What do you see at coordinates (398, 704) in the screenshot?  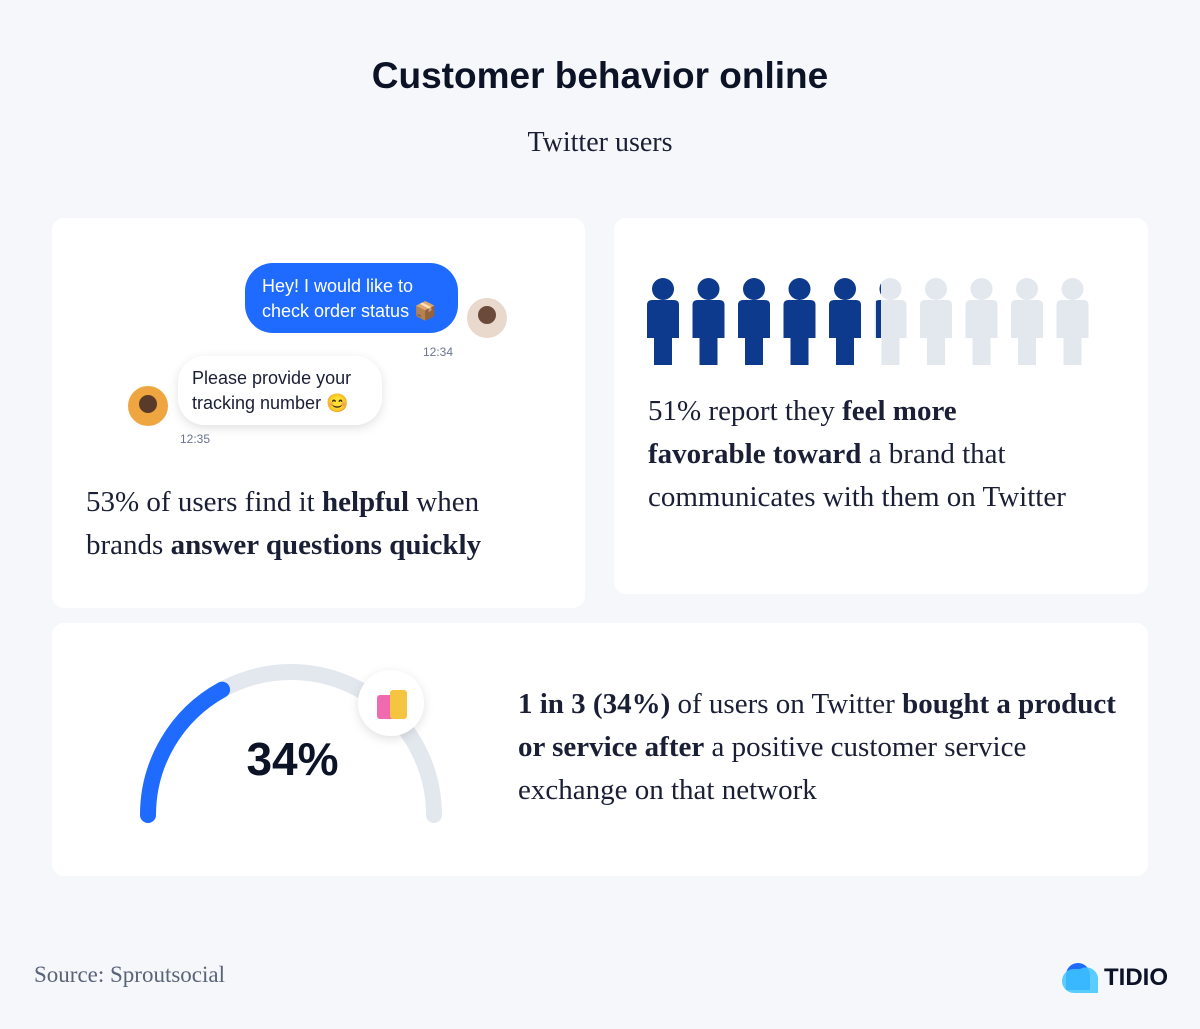 I see `bag-icon` at bounding box center [398, 704].